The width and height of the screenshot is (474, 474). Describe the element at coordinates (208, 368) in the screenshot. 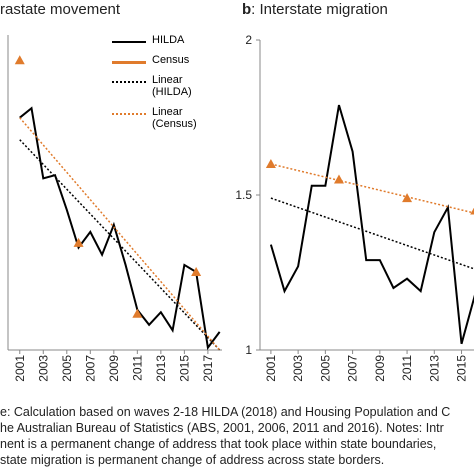

I see `x-tick-label: 2017` at that location.